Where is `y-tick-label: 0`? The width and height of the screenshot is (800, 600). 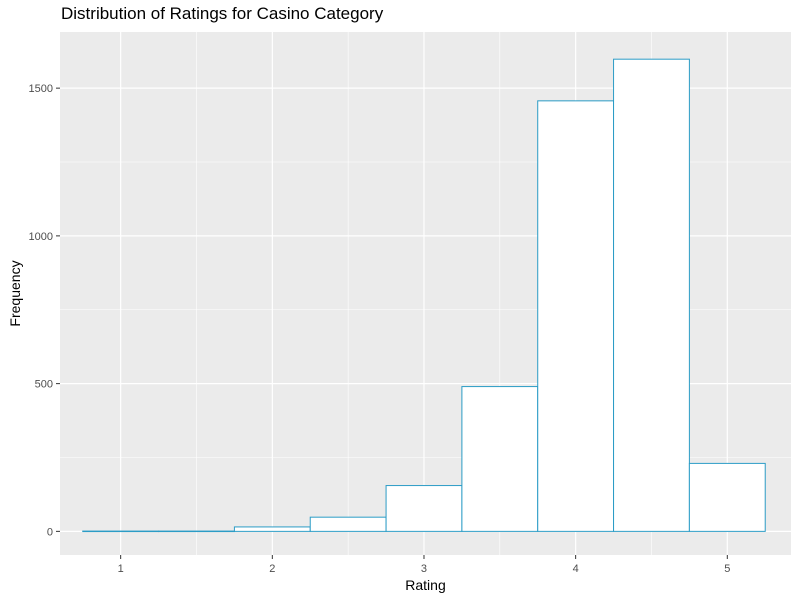
y-tick-label: 0 is located at coordinates (50, 532).